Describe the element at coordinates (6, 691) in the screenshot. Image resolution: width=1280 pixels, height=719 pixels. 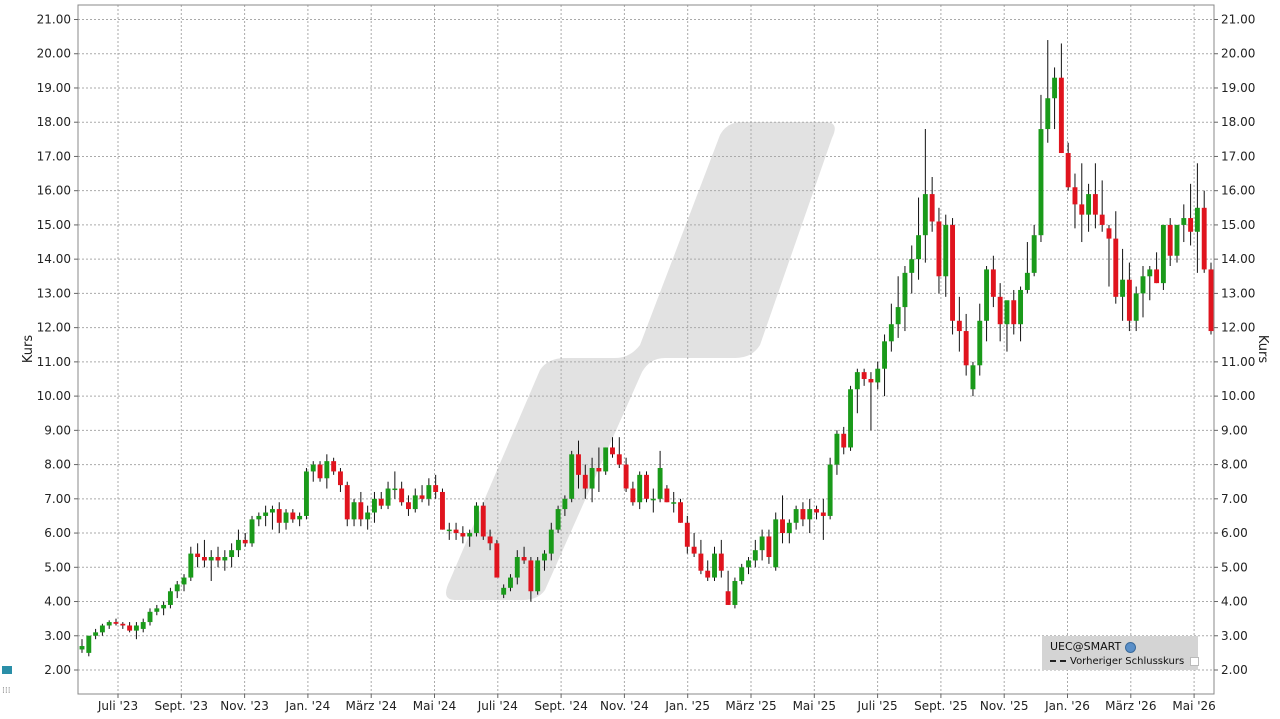
I see `grip-icon: ⁞⁞⁞` at that location.